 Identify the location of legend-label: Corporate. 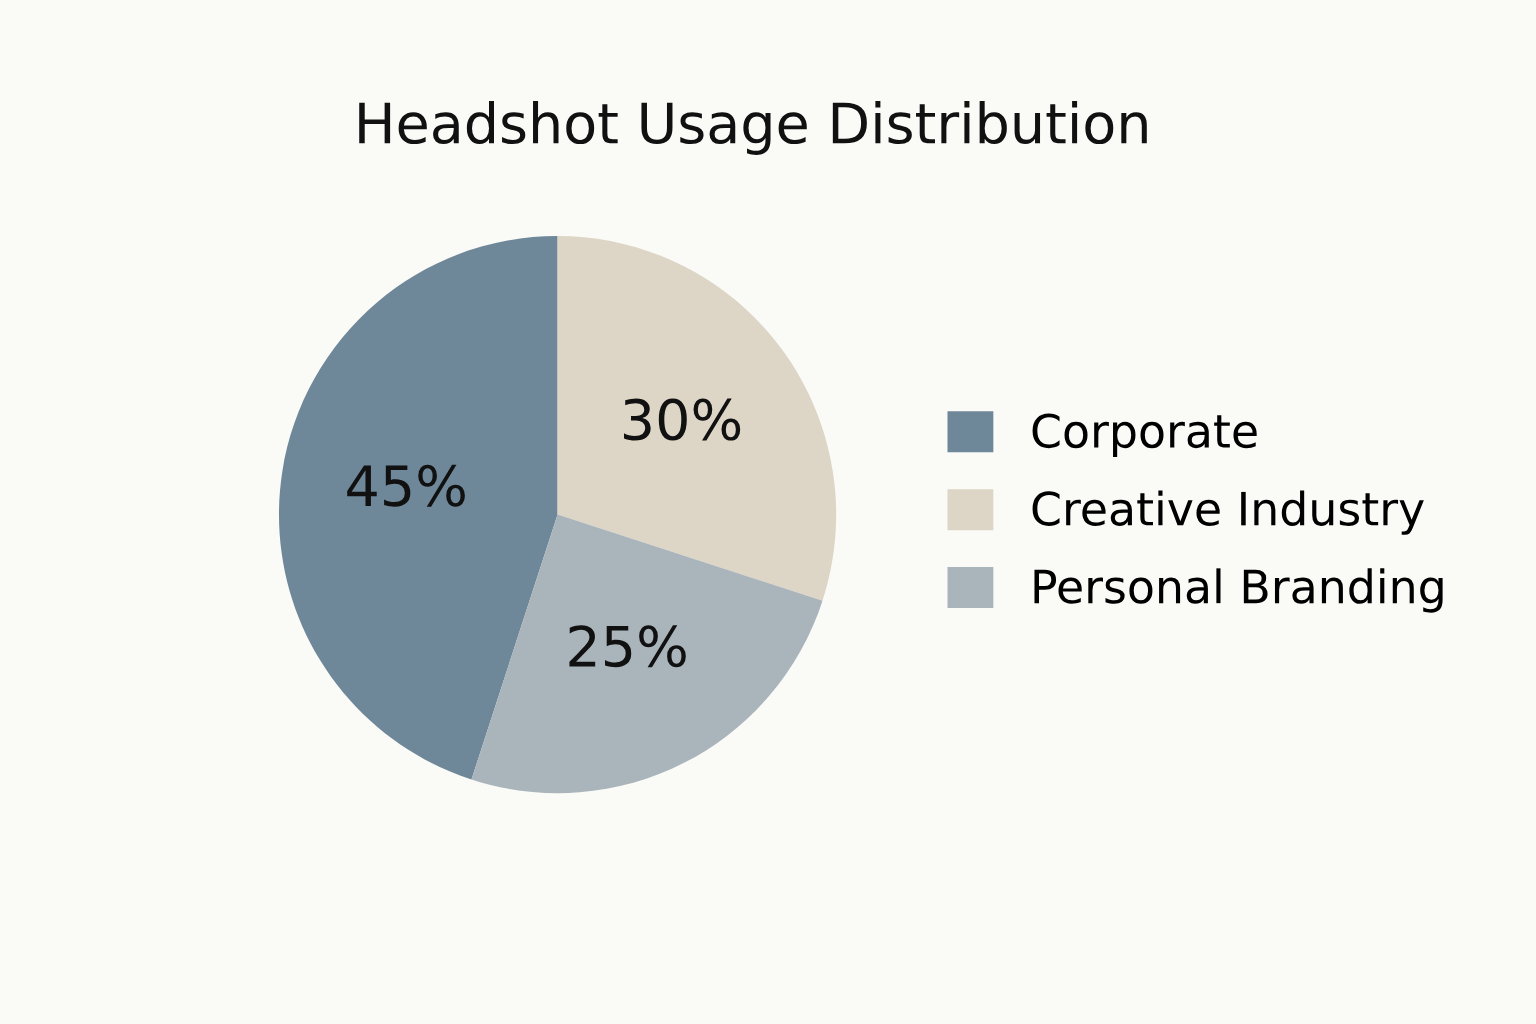
(1144, 435).